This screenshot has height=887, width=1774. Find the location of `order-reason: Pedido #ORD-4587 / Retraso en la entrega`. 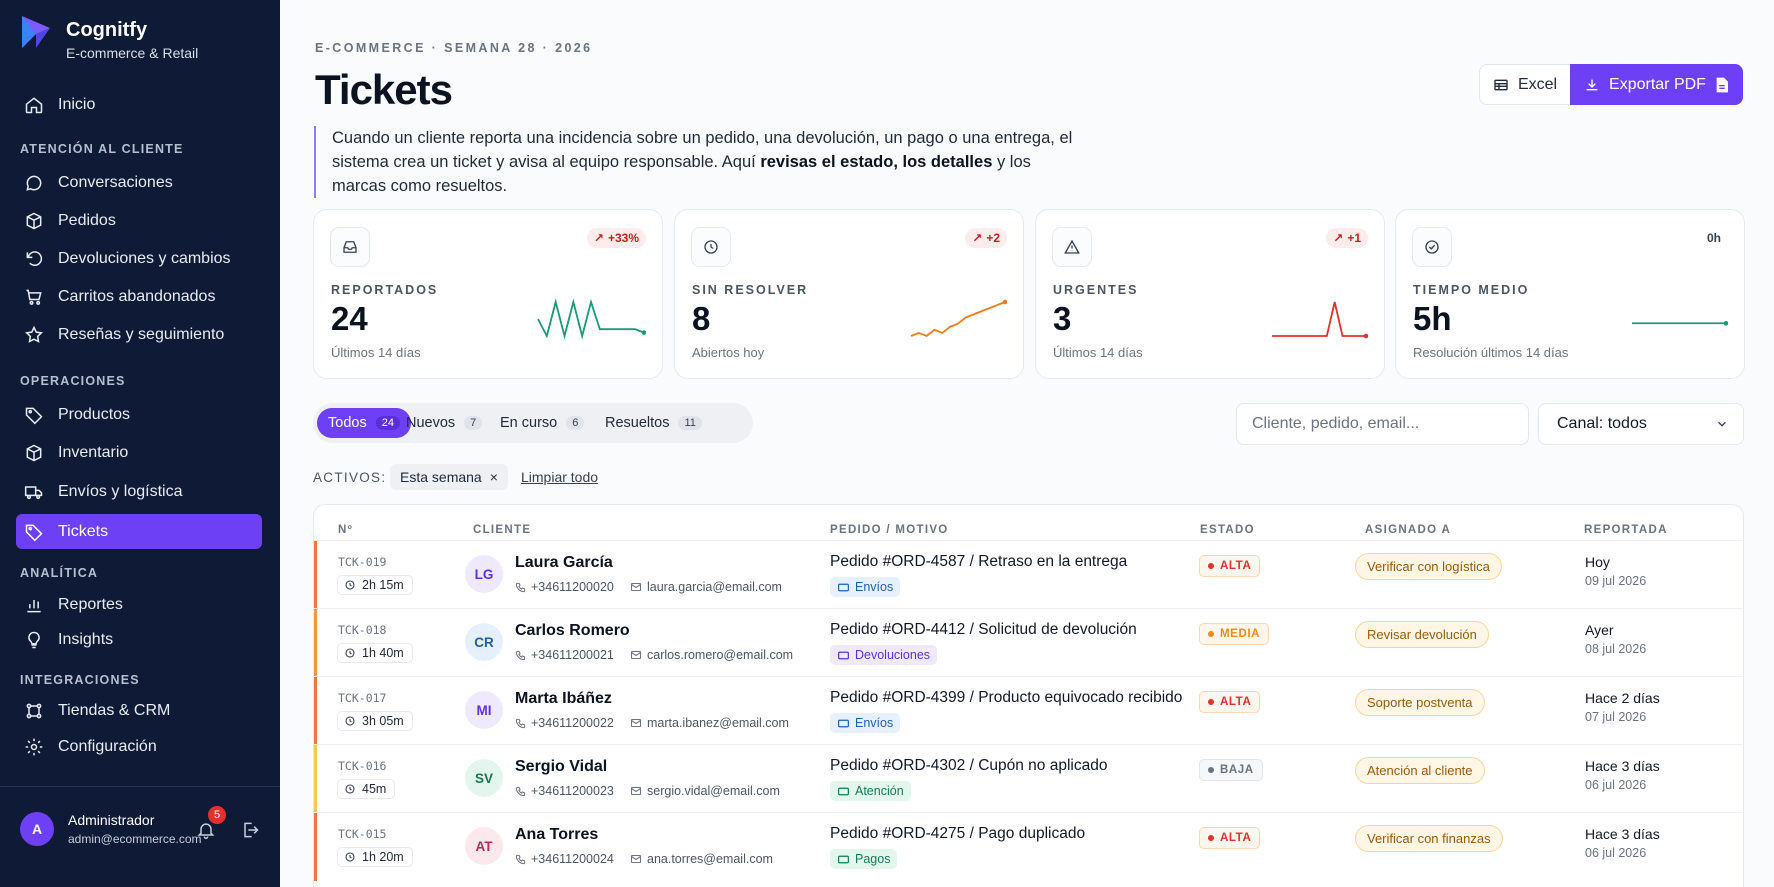

order-reason: Pedido #ORD-4587 / Retraso en la entrega is located at coordinates (979, 561).